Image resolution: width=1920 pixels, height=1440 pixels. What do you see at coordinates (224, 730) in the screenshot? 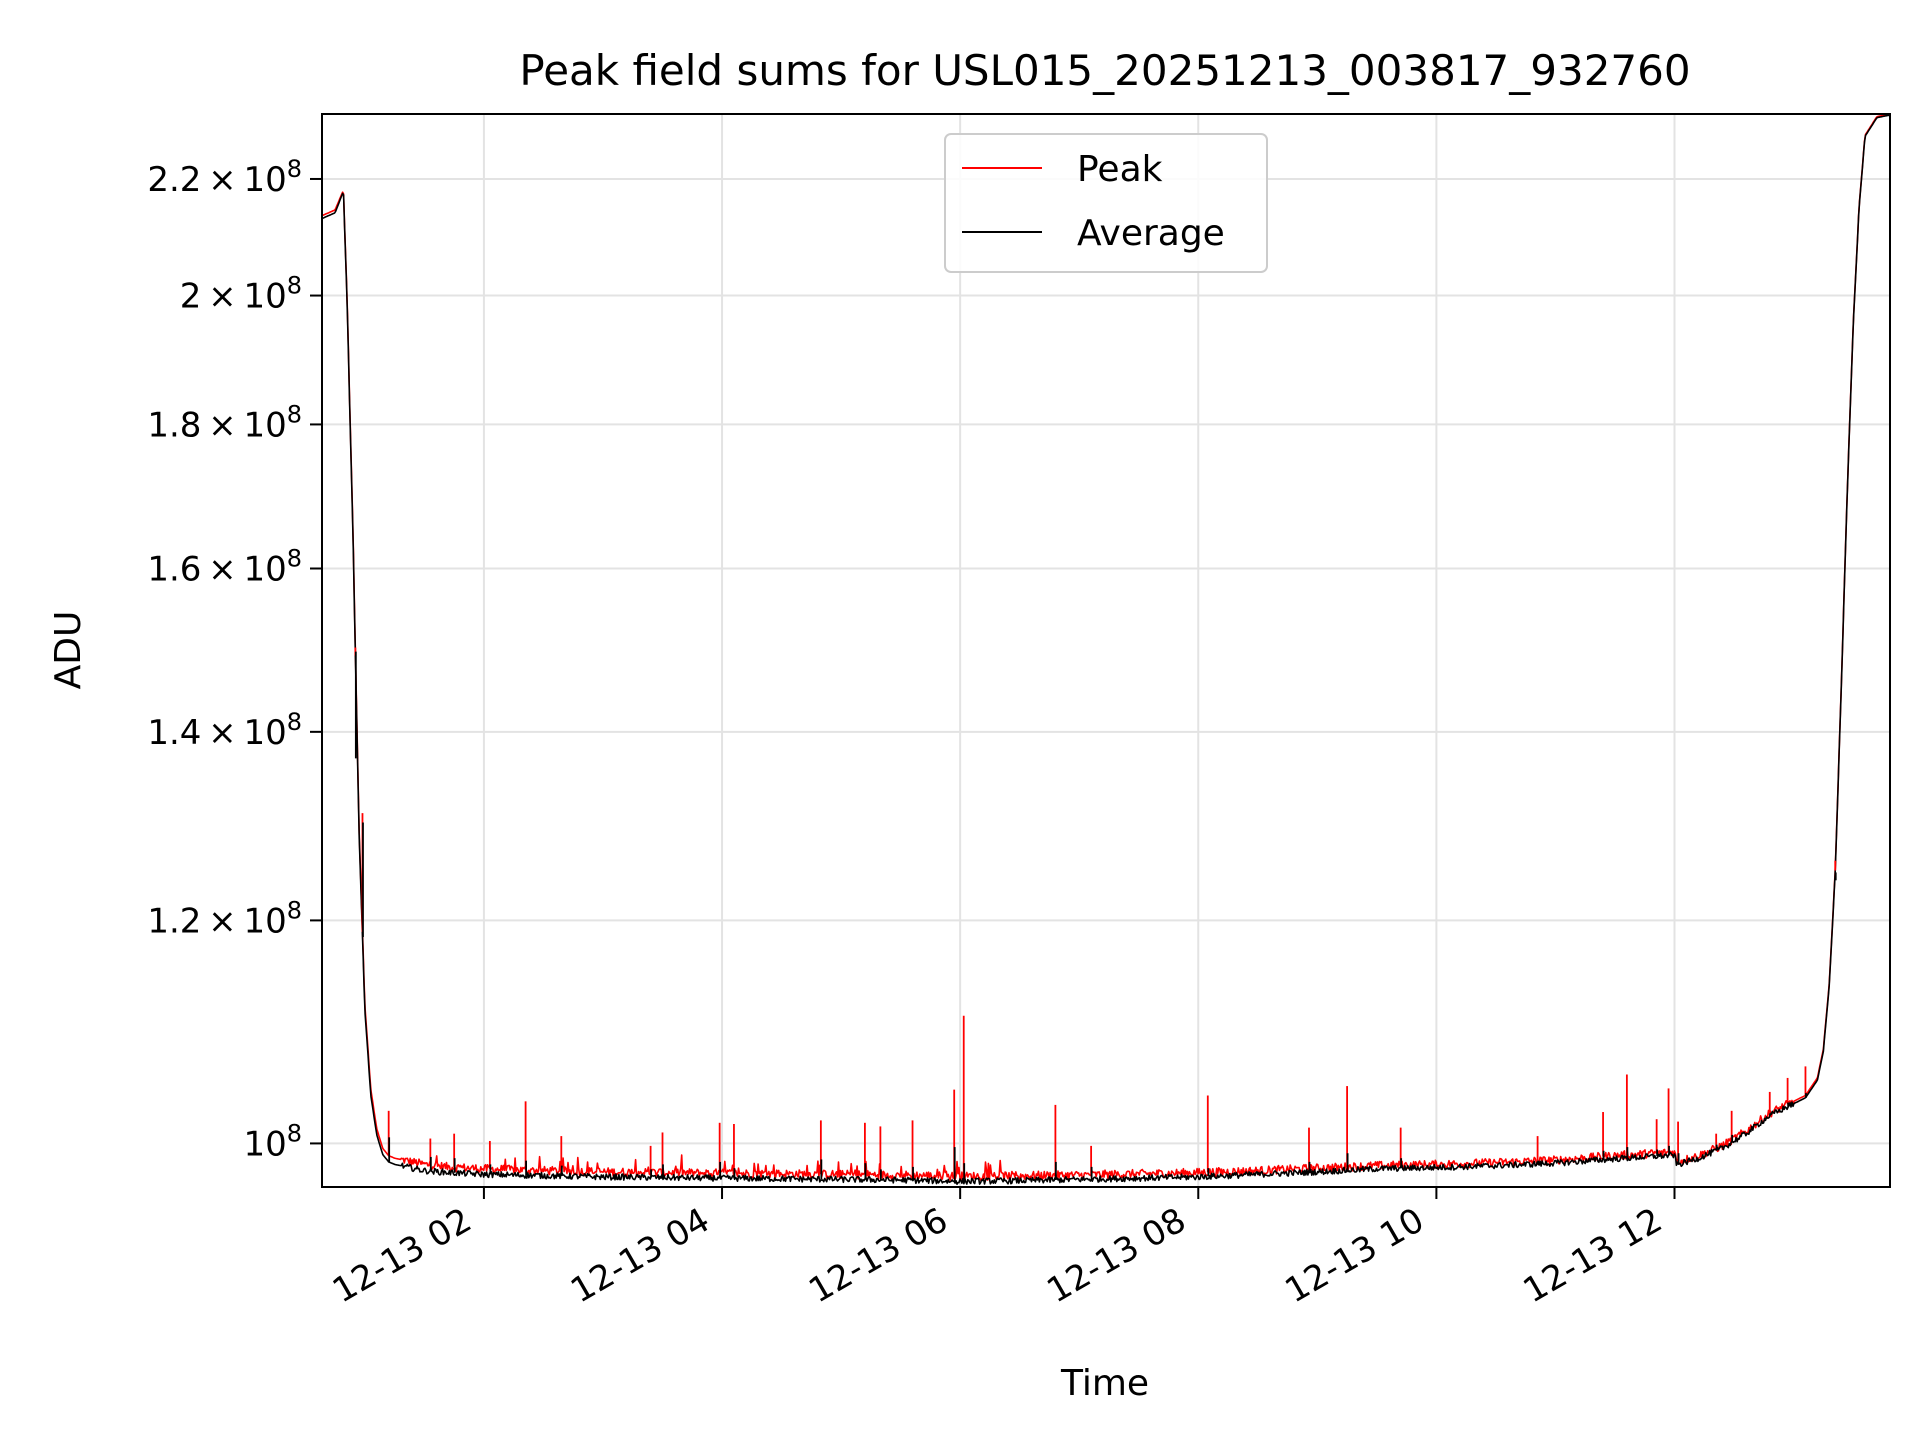
I see `y-tick-label: 1.4 × 108` at bounding box center [224, 730].